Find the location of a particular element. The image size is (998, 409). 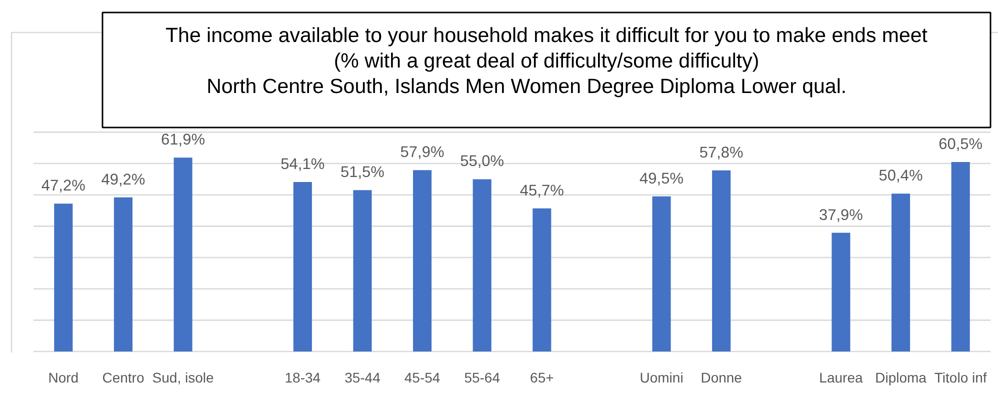

data-label: 55,0% is located at coordinates (482, 161).